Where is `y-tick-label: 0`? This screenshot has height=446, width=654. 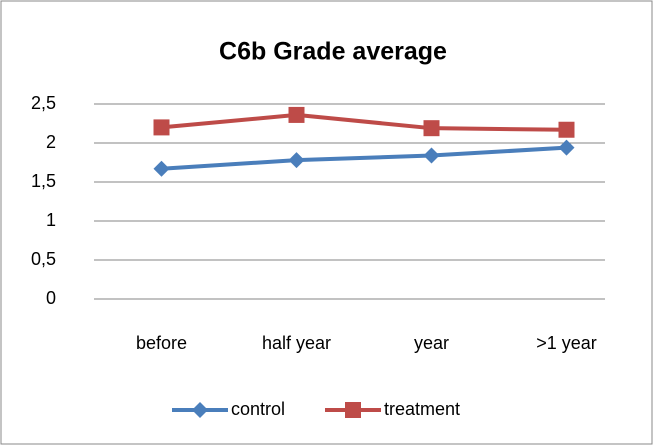 y-tick-label: 0 is located at coordinates (51, 298).